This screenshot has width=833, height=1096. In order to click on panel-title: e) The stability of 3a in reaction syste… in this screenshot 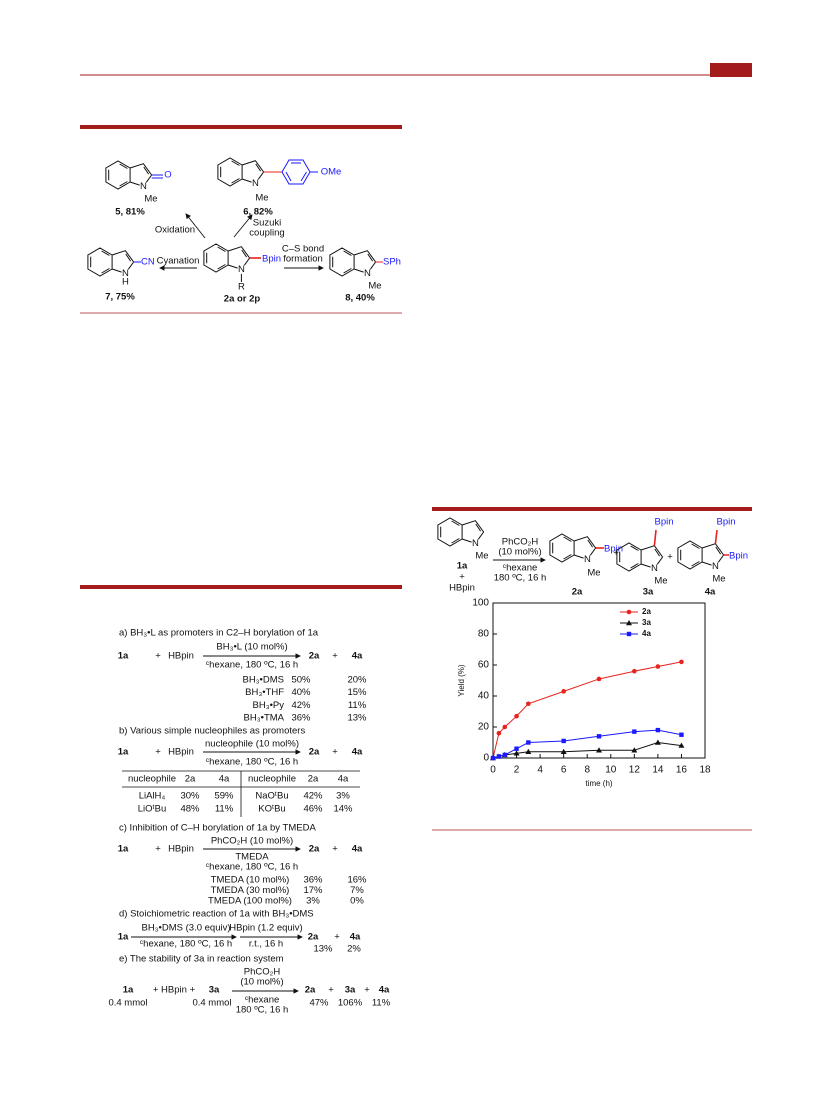, I will do `click(201, 959)`.